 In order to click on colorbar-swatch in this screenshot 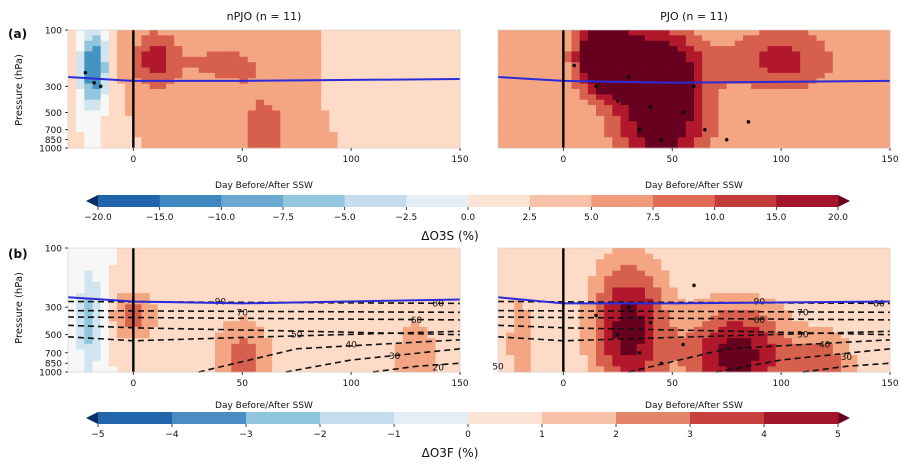, I will do `click(801, 418)`.